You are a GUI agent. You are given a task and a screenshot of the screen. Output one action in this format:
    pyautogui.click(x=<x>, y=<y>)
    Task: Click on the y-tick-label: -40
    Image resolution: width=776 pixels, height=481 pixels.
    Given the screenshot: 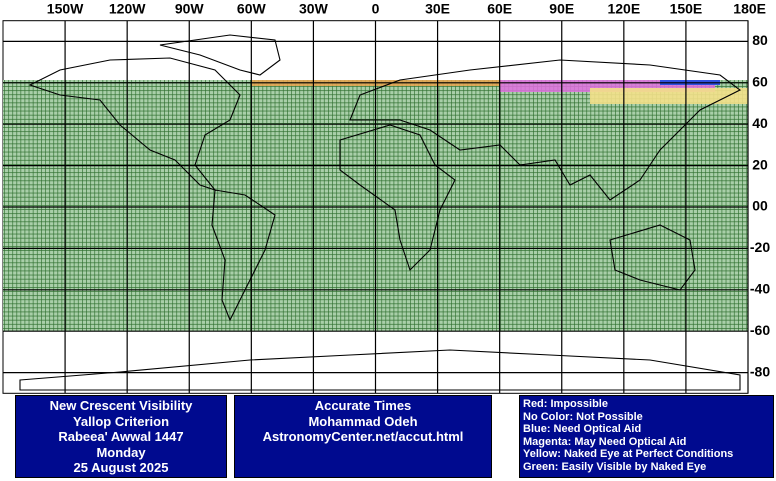 What is the action you would take?
    pyautogui.click(x=760, y=289)
    